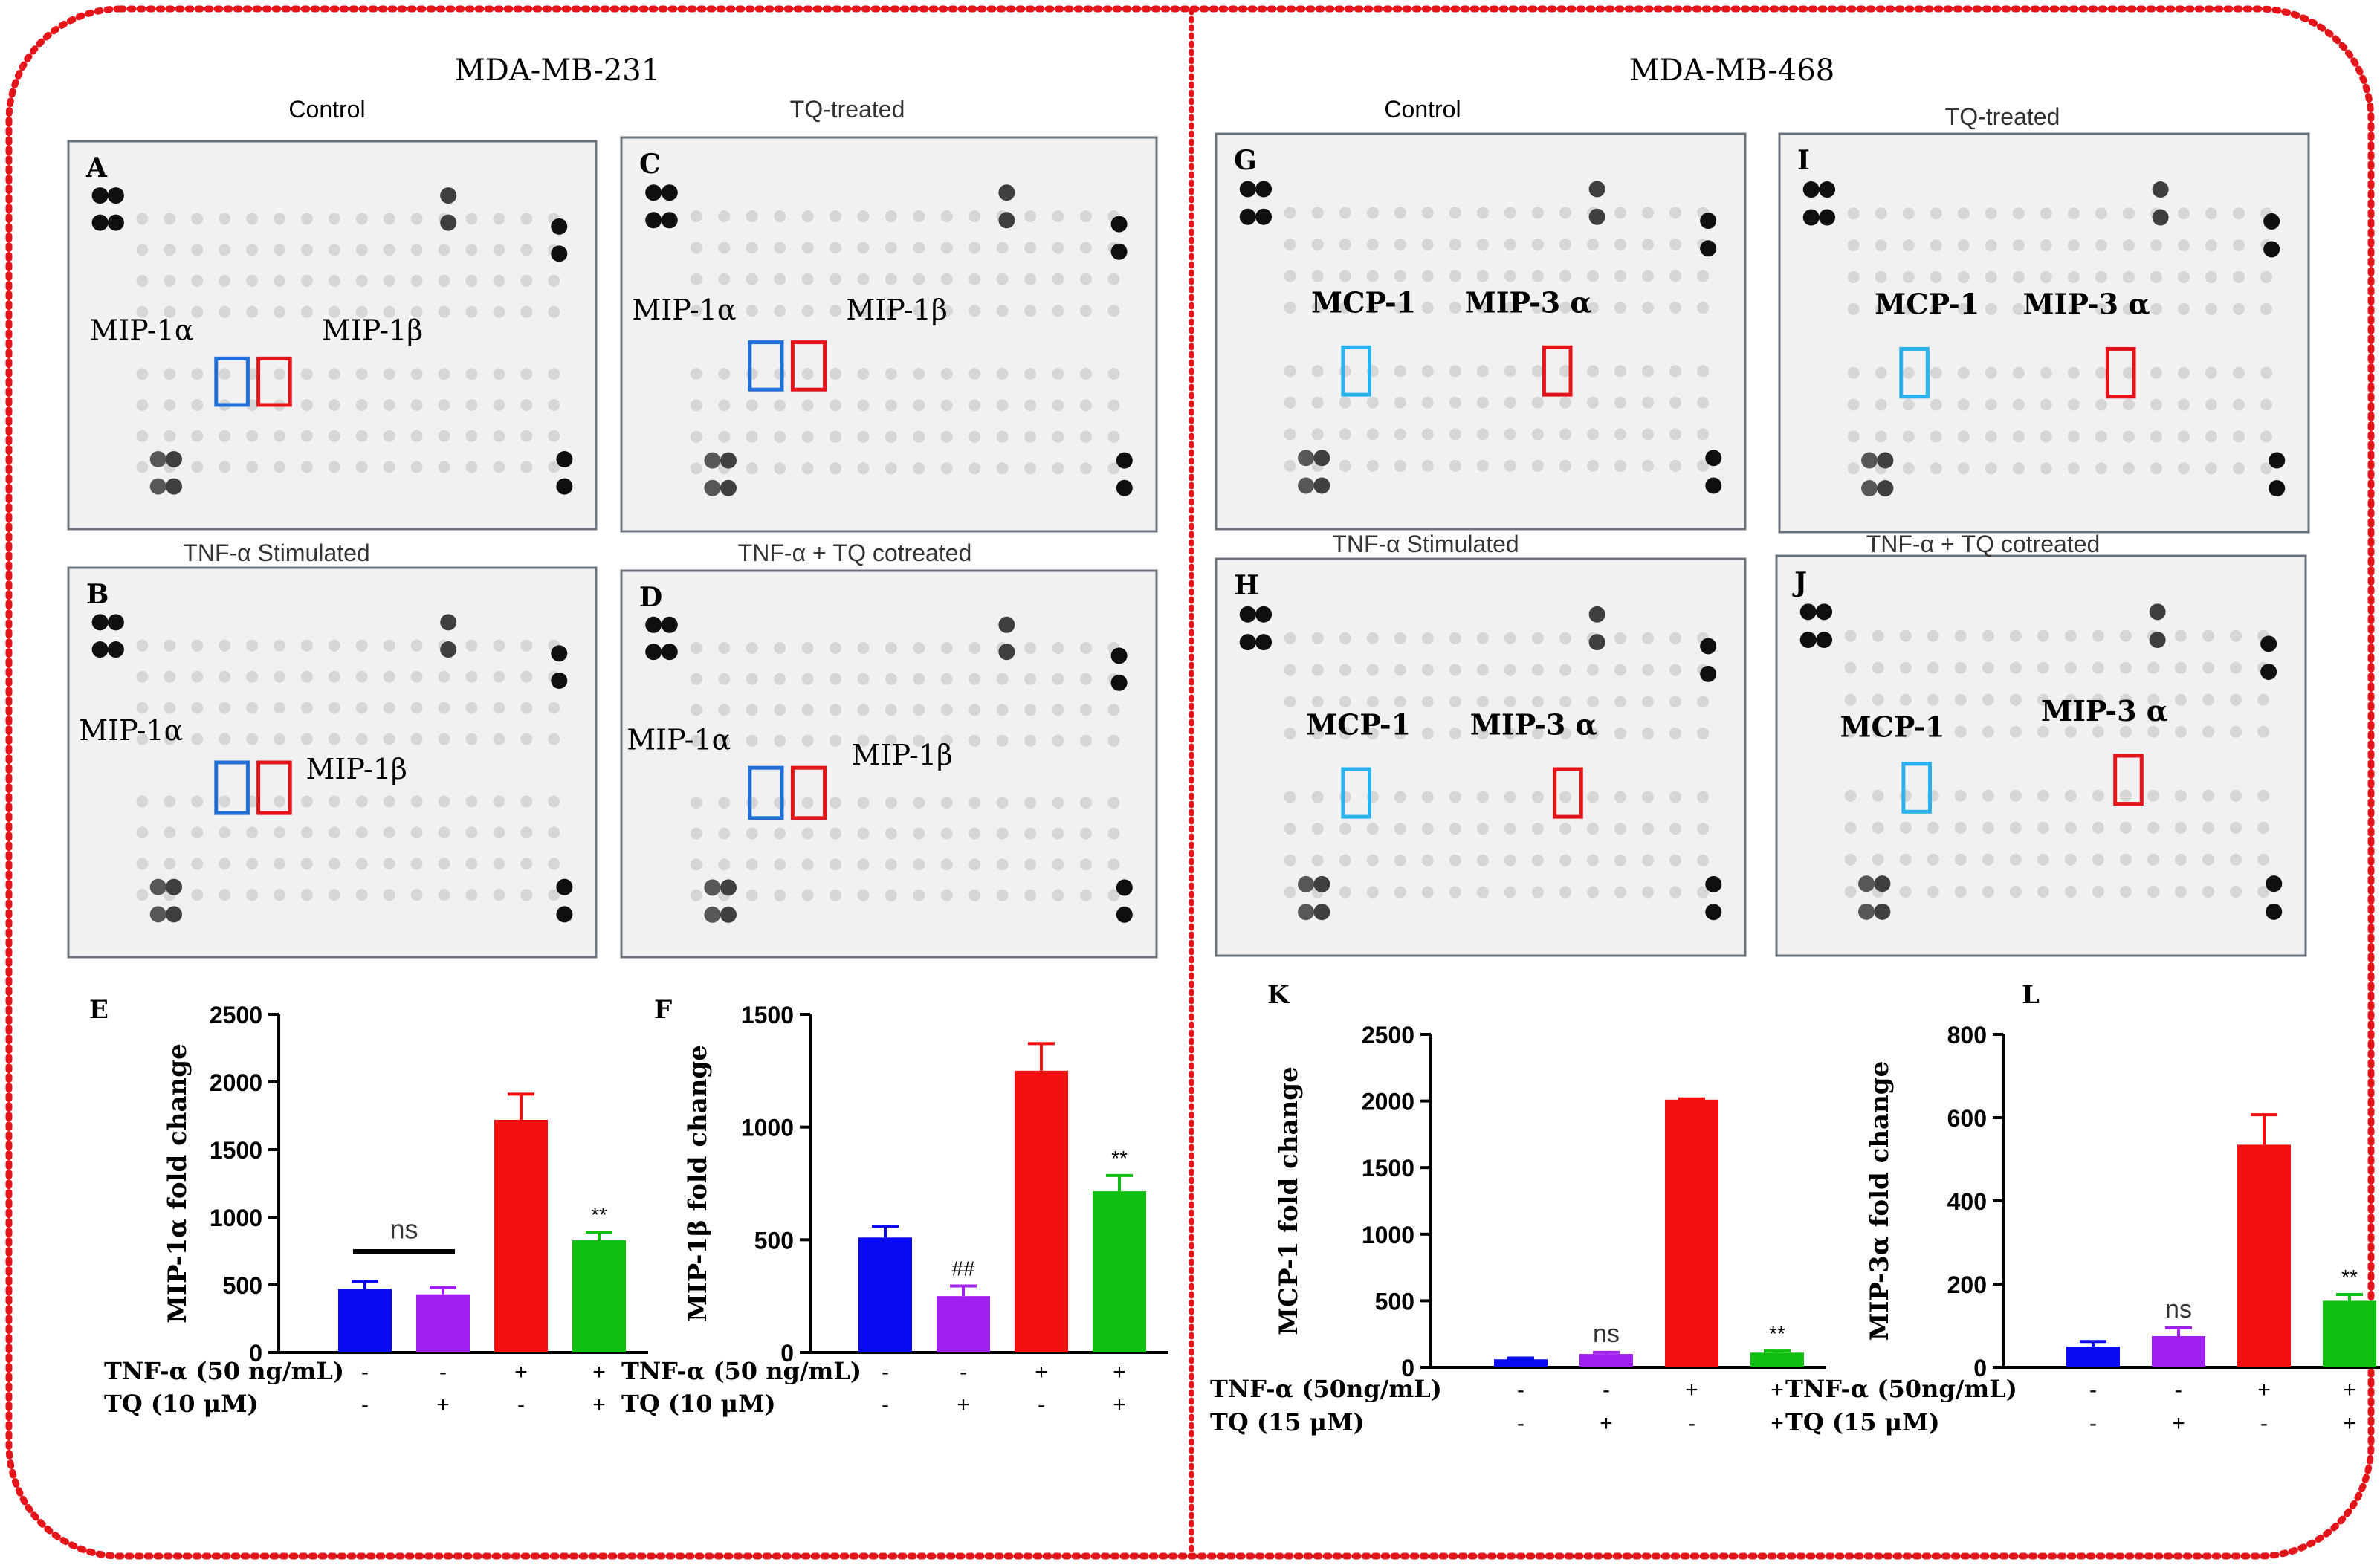  What do you see at coordinates (521, 1235) in the screenshot?
I see `bar-TNF-` at bounding box center [521, 1235].